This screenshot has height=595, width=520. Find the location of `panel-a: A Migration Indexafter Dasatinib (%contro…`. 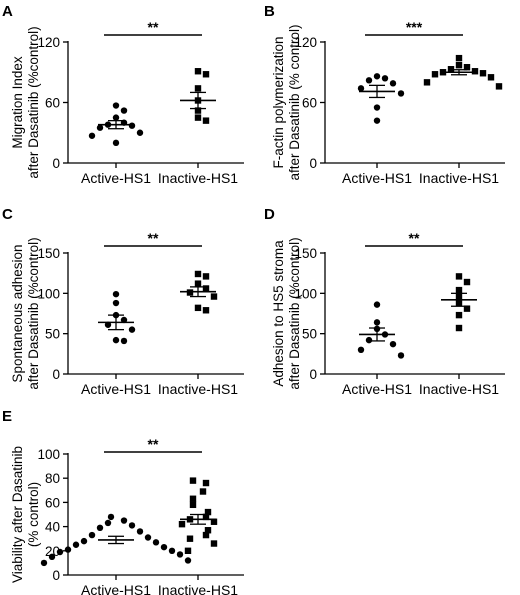

panel-a: A Migration Indexafter Dasatinib (%contro… is located at coordinates (123, 94).